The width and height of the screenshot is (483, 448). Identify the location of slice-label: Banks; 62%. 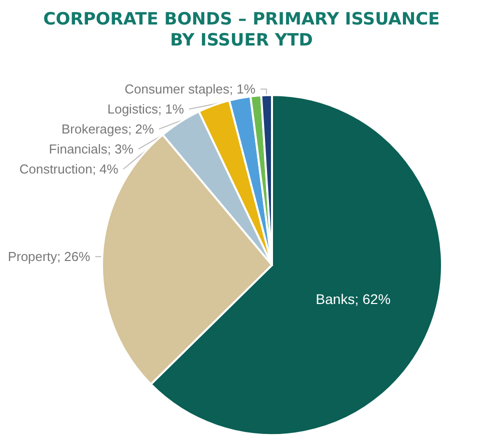
(353, 299).